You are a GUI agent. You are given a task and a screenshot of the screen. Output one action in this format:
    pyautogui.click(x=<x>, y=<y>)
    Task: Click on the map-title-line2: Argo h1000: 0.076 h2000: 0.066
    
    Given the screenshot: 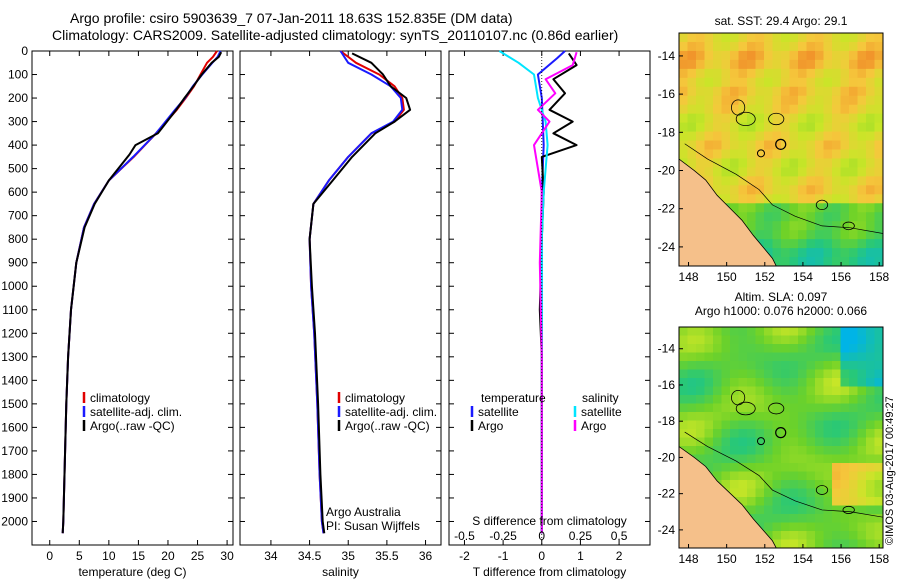 What is the action you would take?
    pyautogui.click(x=781, y=311)
    